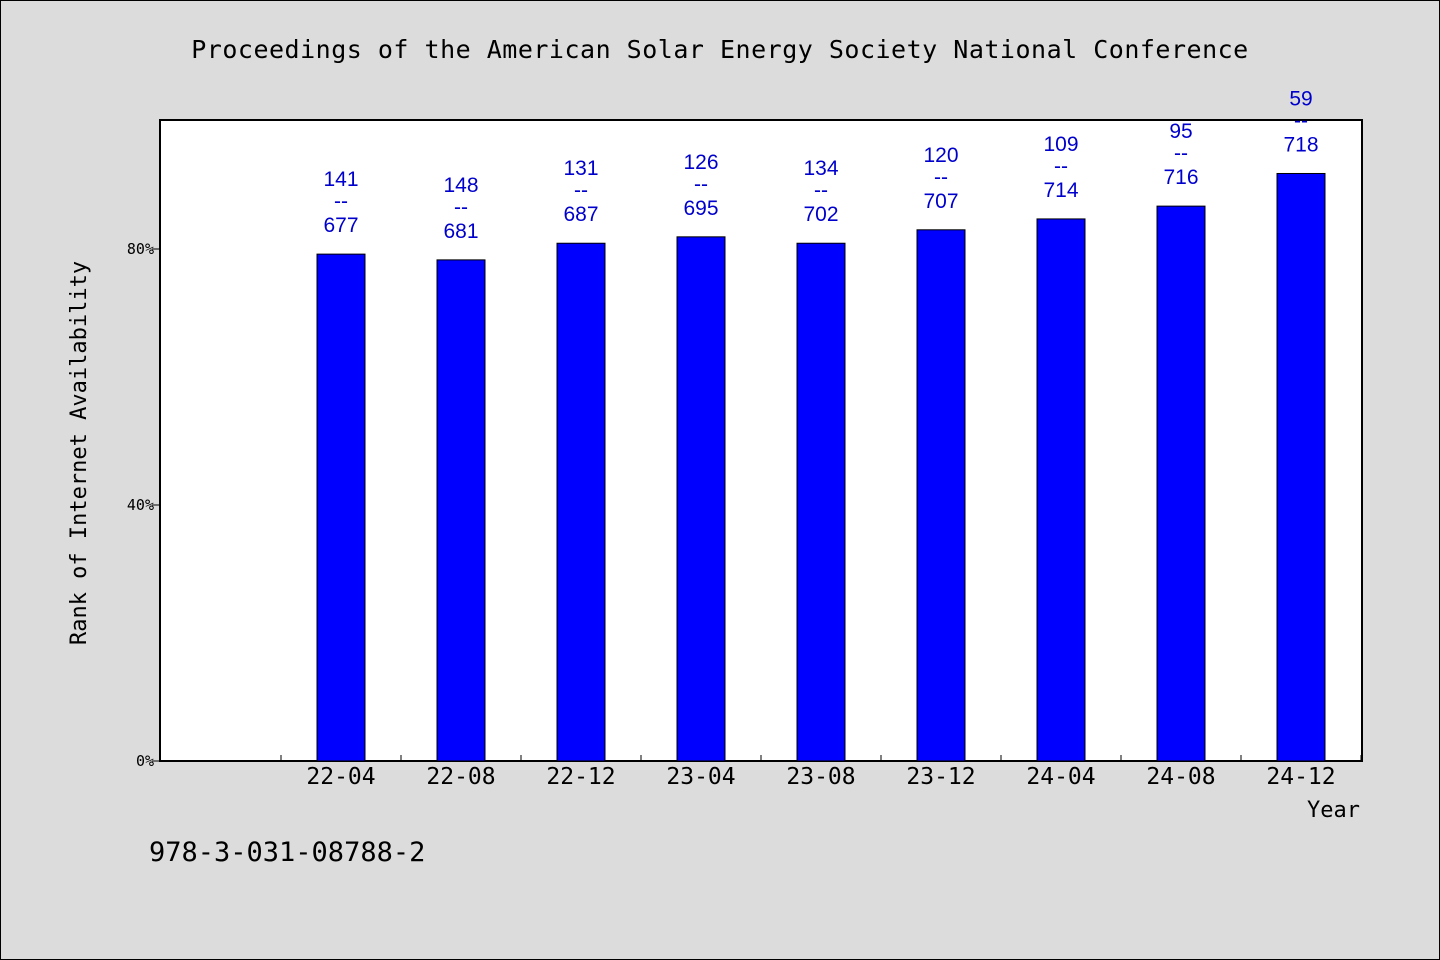  What do you see at coordinates (820, 777) in the screenshot?
I see `x-tick-label: 23-08` at bounding box center [820, 777].